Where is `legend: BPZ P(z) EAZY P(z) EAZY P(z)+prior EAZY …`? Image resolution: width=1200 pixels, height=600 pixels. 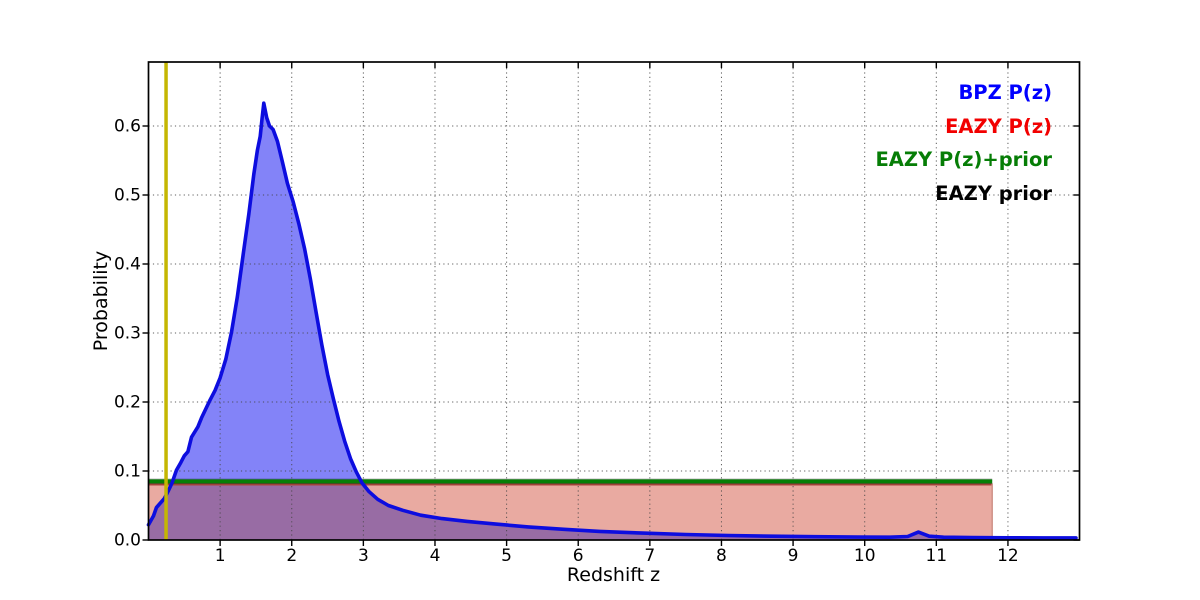 legend: BPZ P(z) EAZY P(z) EAZY P(z)+prior EAZY … is located at coordinates (963, 143).